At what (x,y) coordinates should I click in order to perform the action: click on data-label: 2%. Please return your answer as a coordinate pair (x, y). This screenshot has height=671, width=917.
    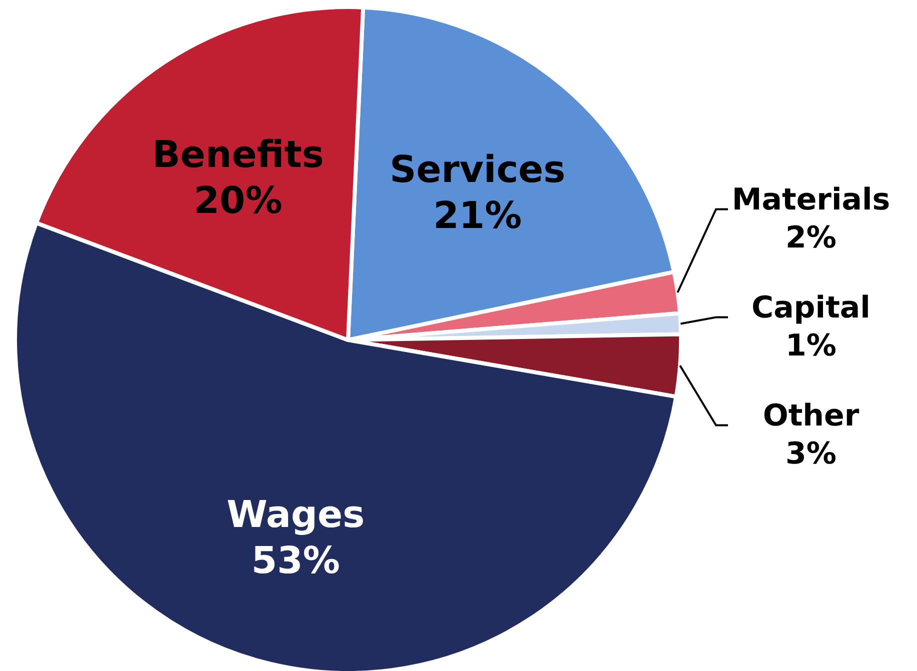
    Looking at the image, I should click on (811, 238).